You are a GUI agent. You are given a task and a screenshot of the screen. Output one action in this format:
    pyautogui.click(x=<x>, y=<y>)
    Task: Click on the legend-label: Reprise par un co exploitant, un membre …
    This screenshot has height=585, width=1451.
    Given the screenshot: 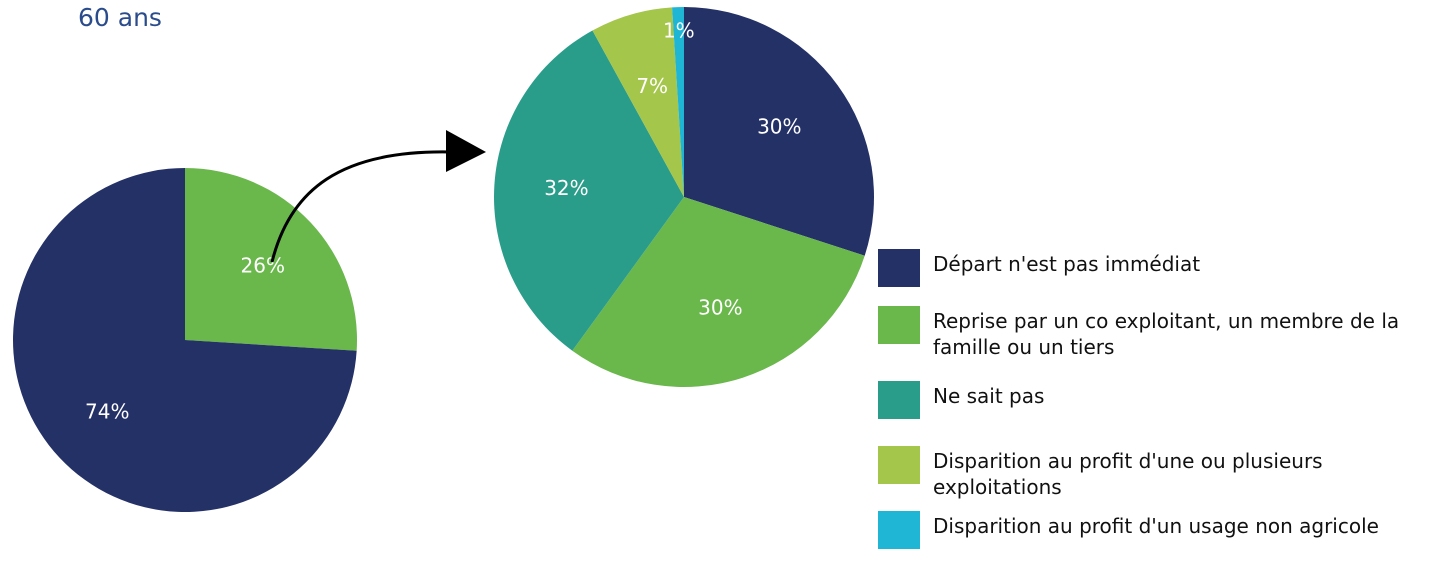 What is the action you would take?
    pyautogui.click(x=1166, y=334)
    